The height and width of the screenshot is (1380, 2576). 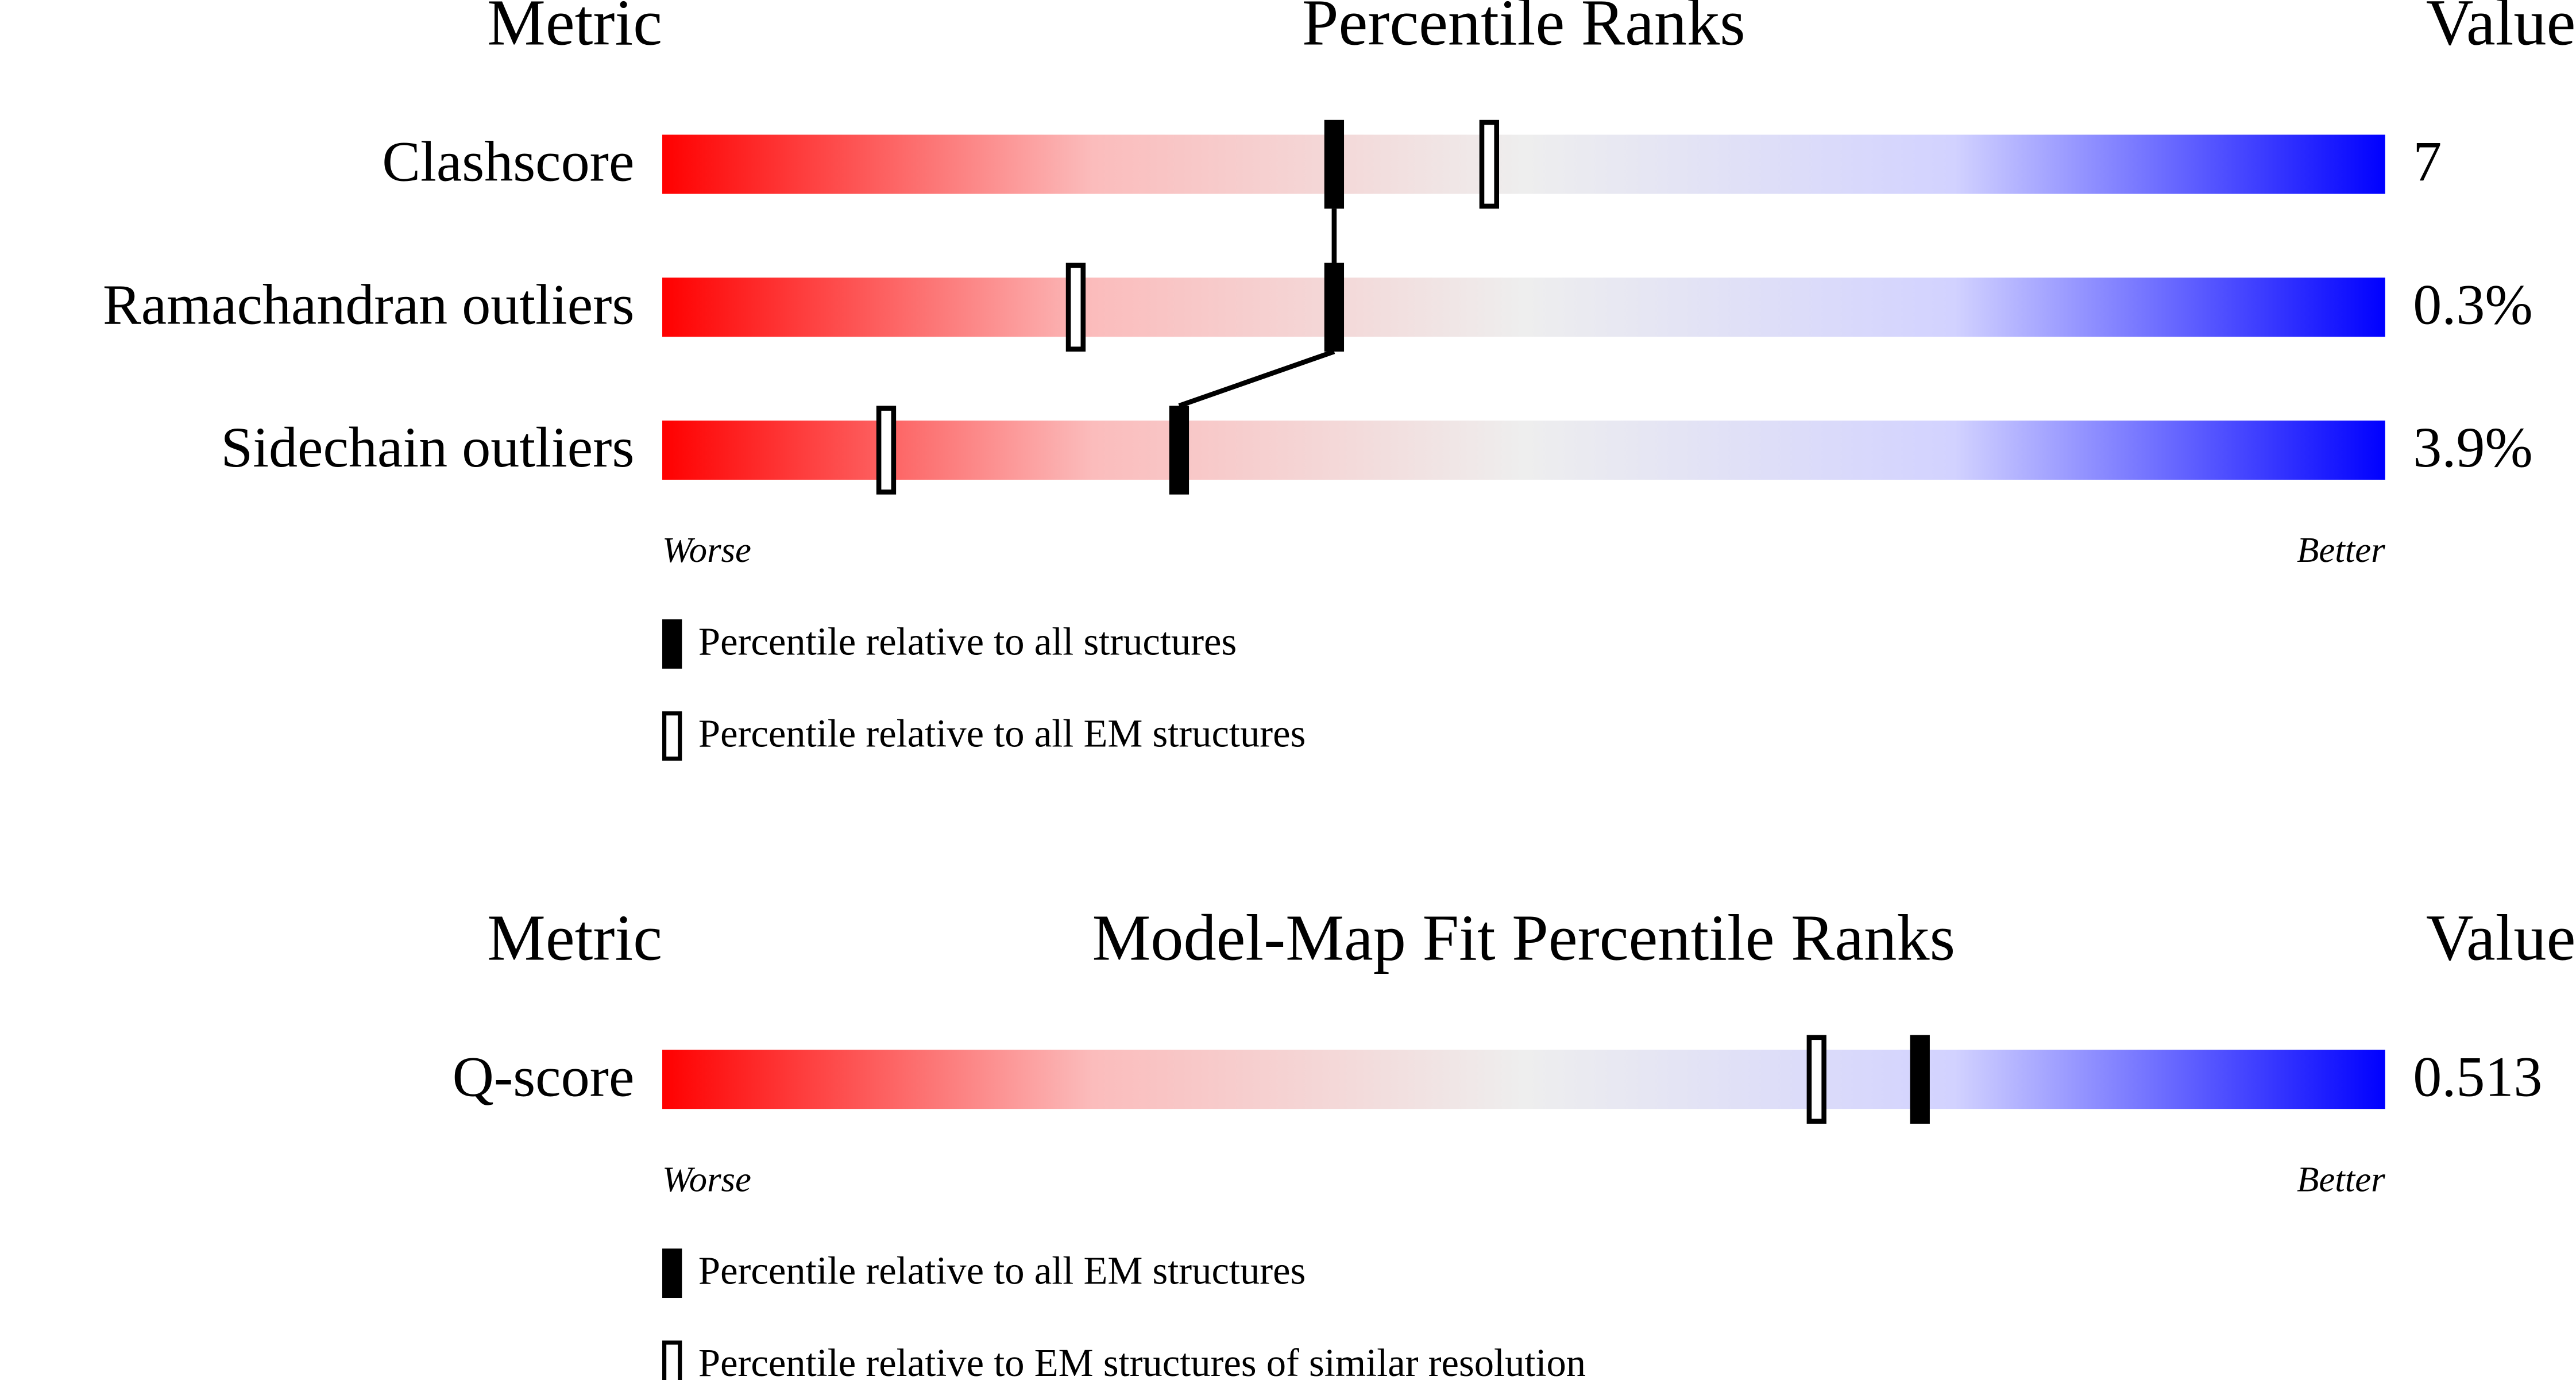 What do you see at coordinates (2472, 304) in the screenshot?
I see `metric-value: 0.3%` at bounding box center [2472, 304].